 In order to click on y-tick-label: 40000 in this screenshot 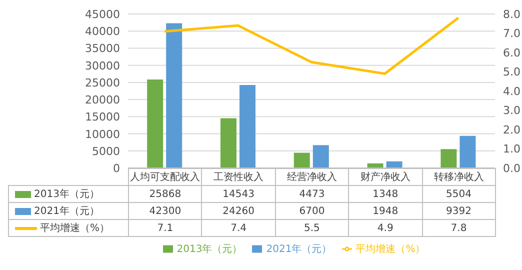, I will do `click(102, 31)`.